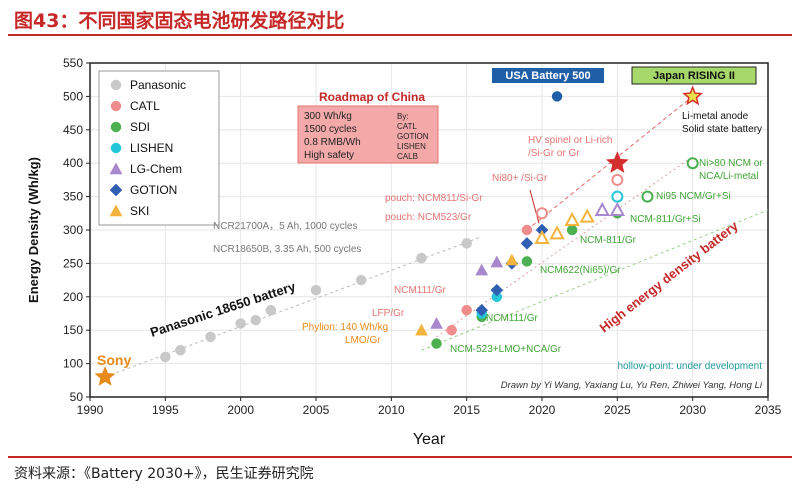 The height and width of the screenshot is (493, 800). I want to click on y-tick-label: 550, so click(73, 63).